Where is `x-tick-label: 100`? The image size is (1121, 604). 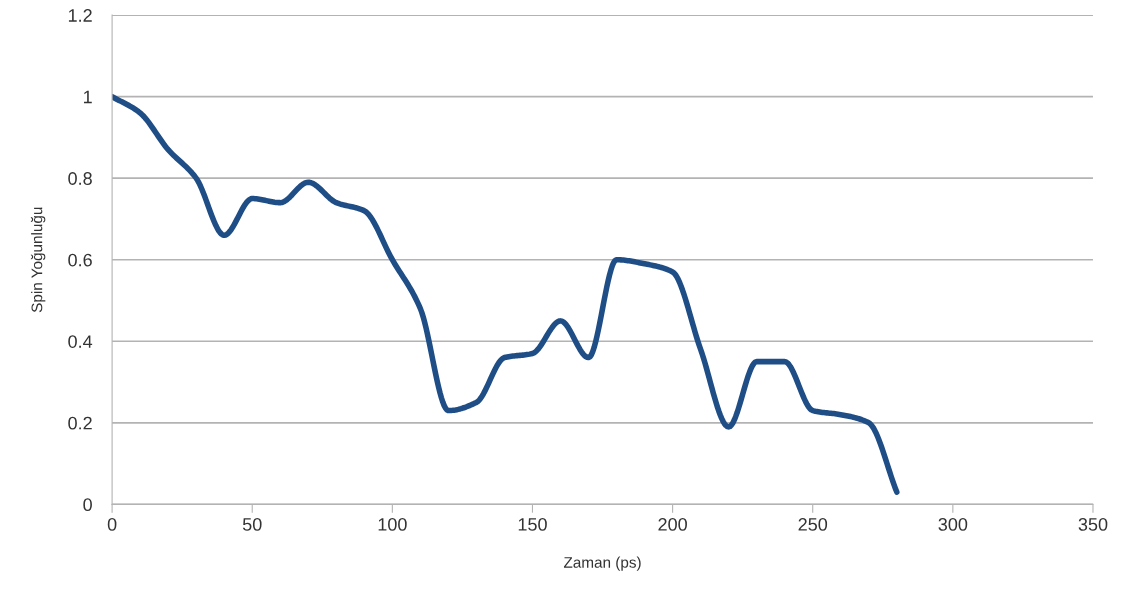 x-tick-label: 100 is located at coordinates (392, 524).